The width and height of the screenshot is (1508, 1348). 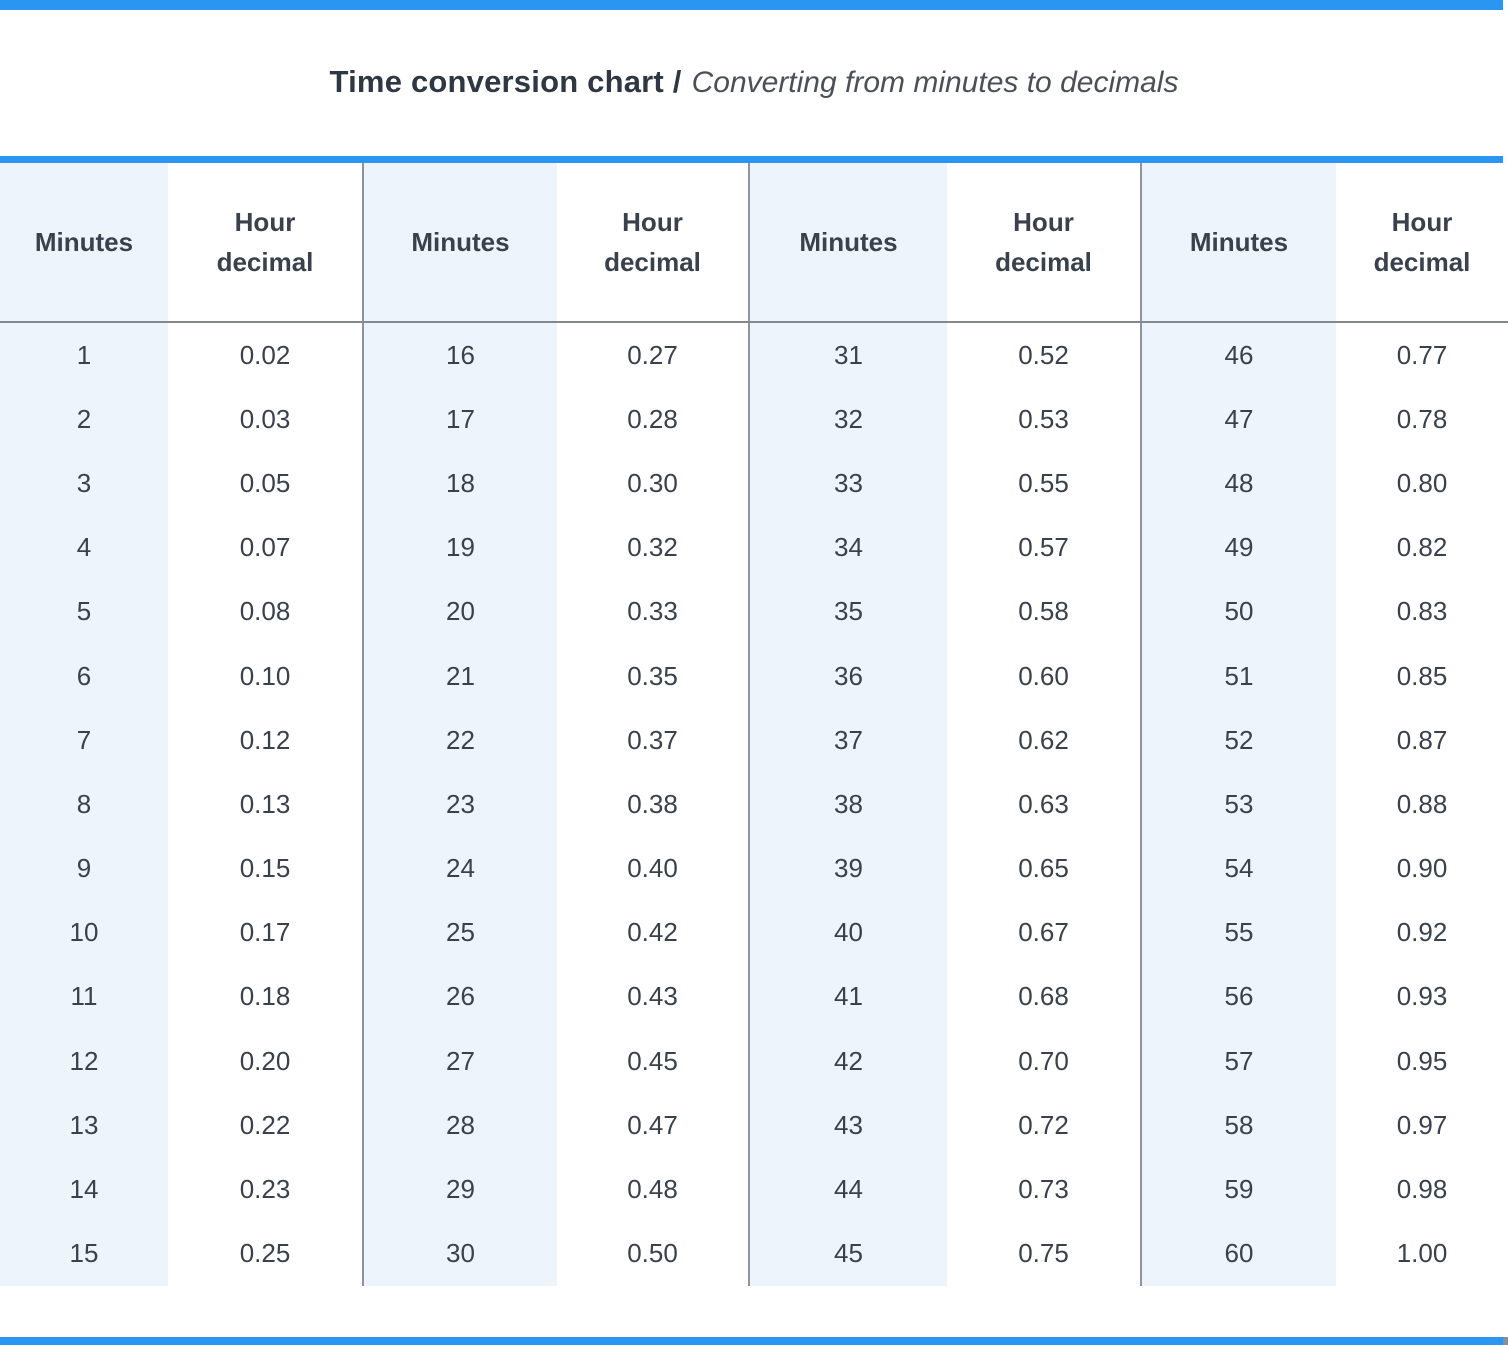 What do you see at coordinates (265, 996) in the screenshot?
I see `hour-decimal-cell: 0.18` at bounding box center [265, 996].